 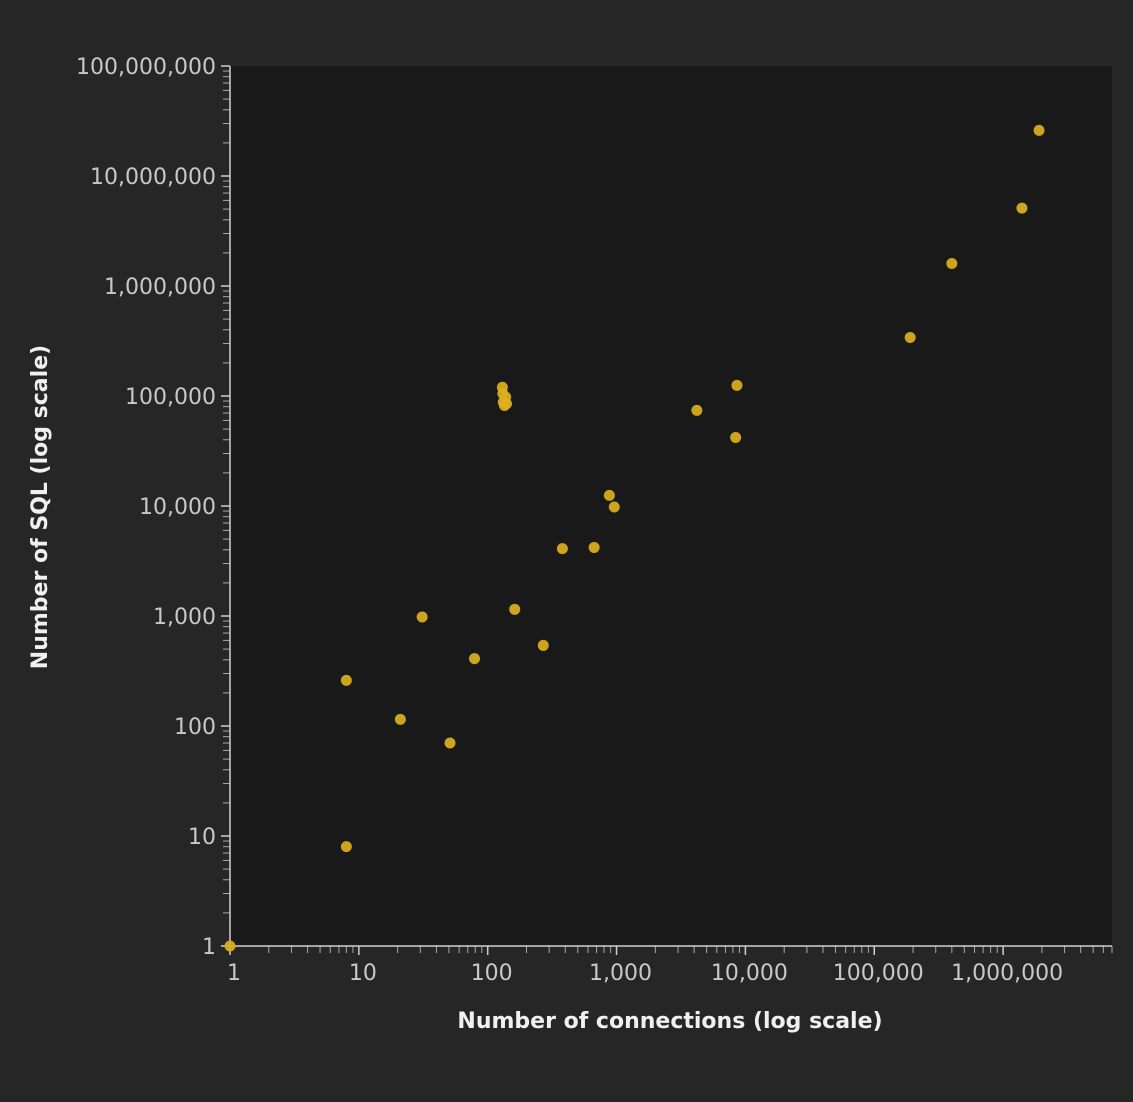 I want to click on y-axis-title: Number of SQL (log scale), so click(x=40, y=507).